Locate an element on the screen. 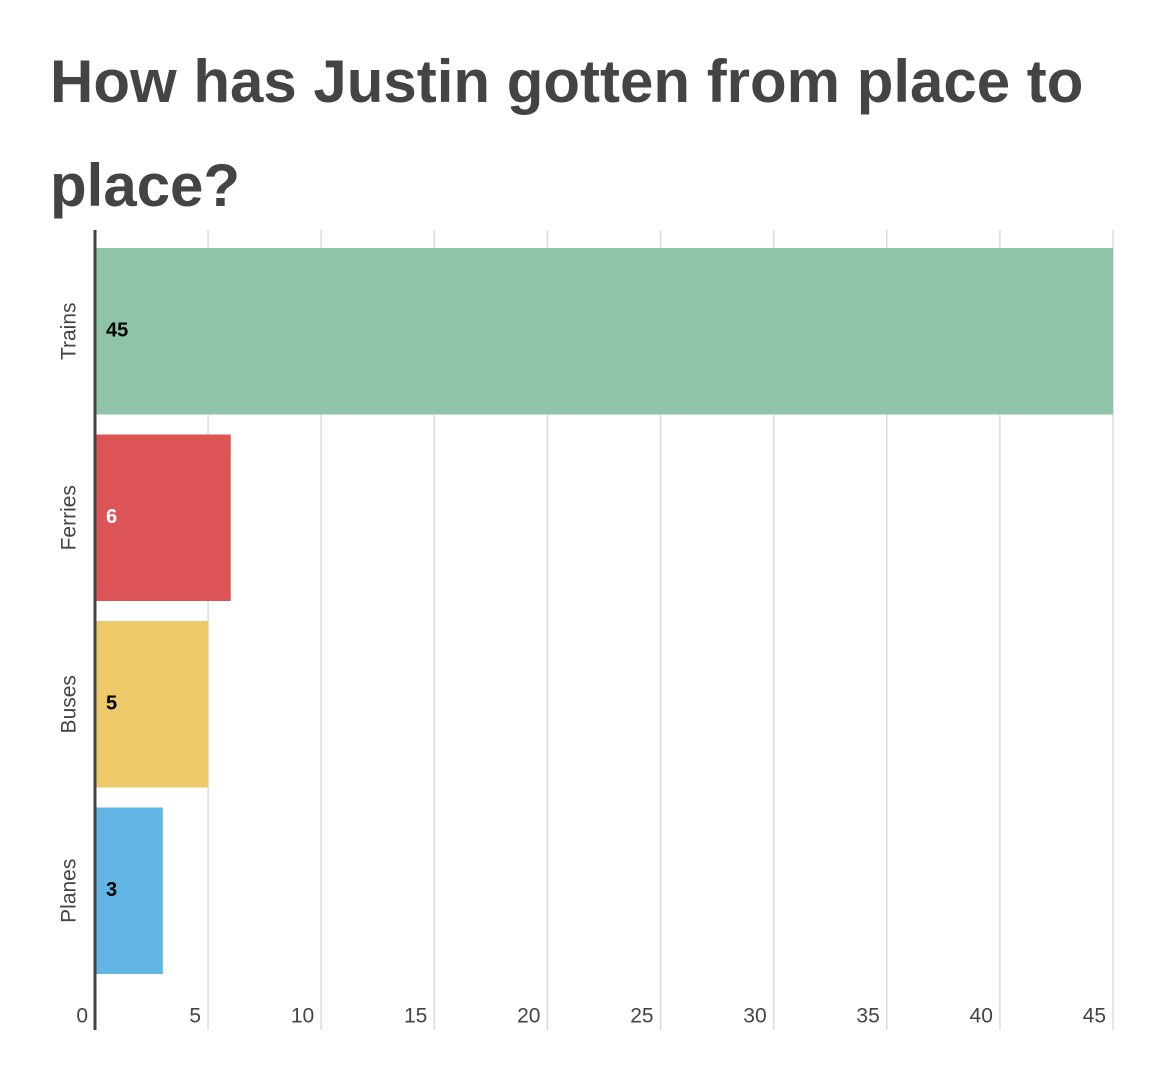 The height and width of the screenshot is (1085, 1157). value-label: 45 is located at coordinates (117, 331).